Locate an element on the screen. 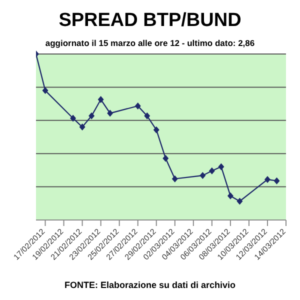 This screenshot has width=300, height=300. chart-title: SPREAD BTP/BUND is located at coordinates (150, 21).